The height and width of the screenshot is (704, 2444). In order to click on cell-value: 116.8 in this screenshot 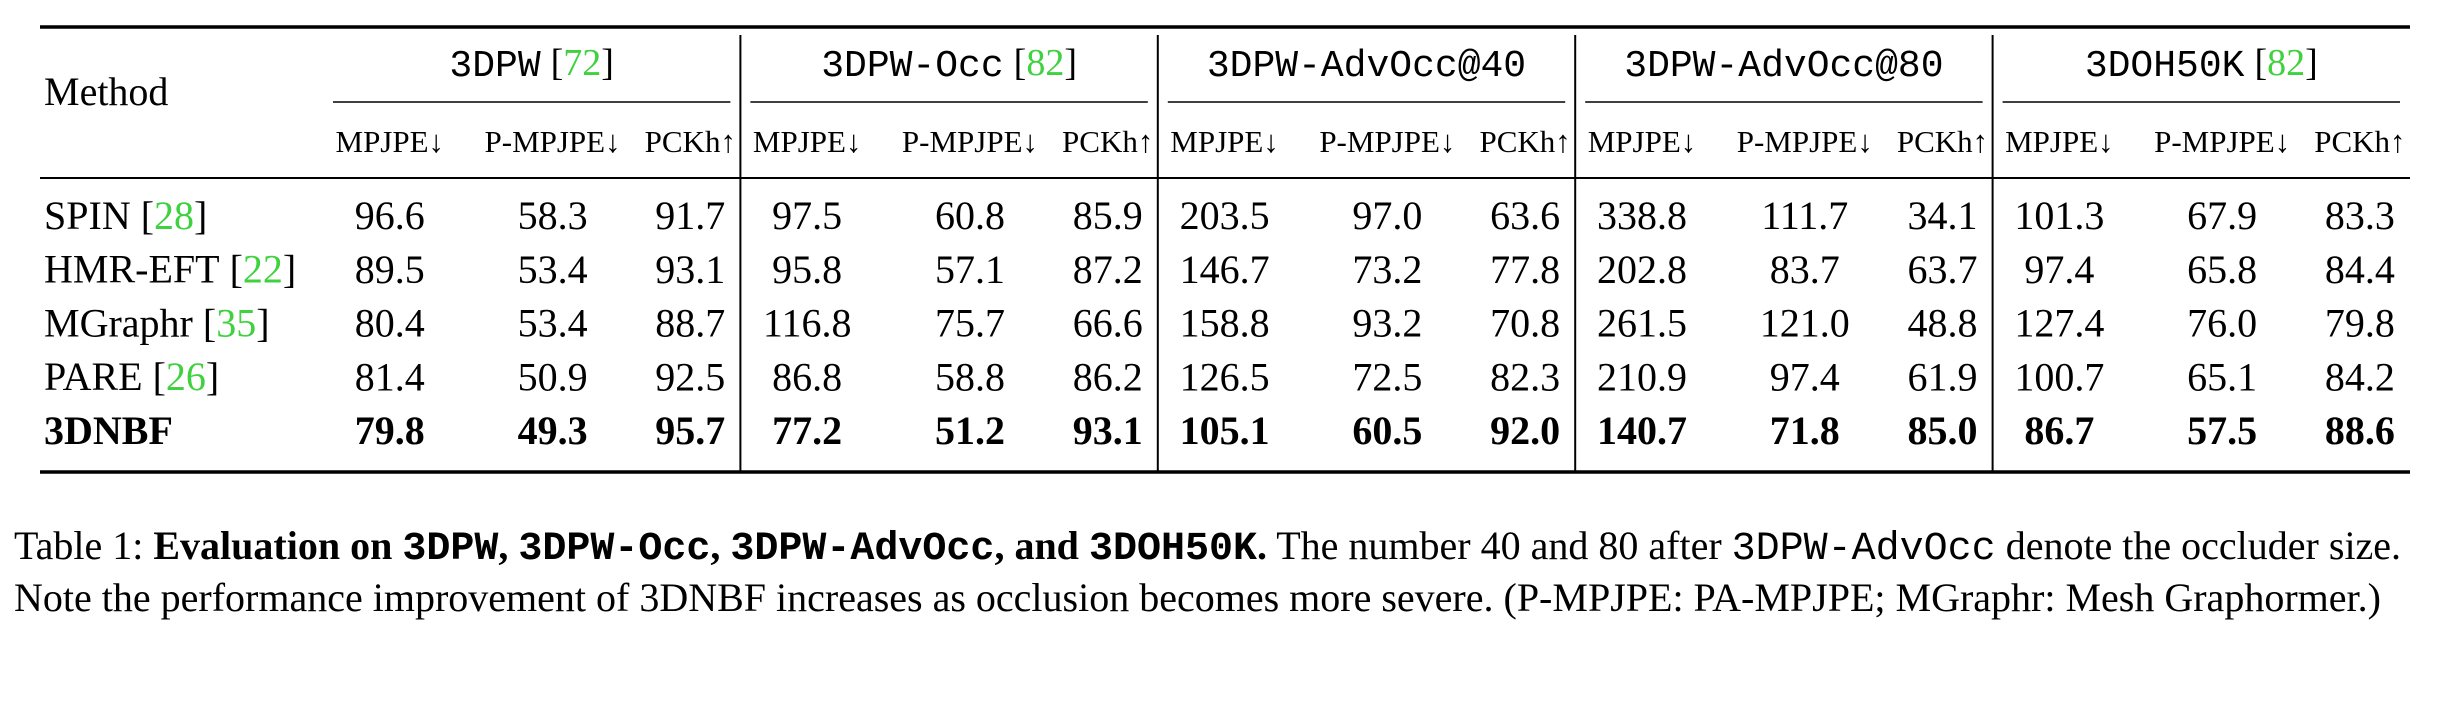, I will do `click(807, 323)`.